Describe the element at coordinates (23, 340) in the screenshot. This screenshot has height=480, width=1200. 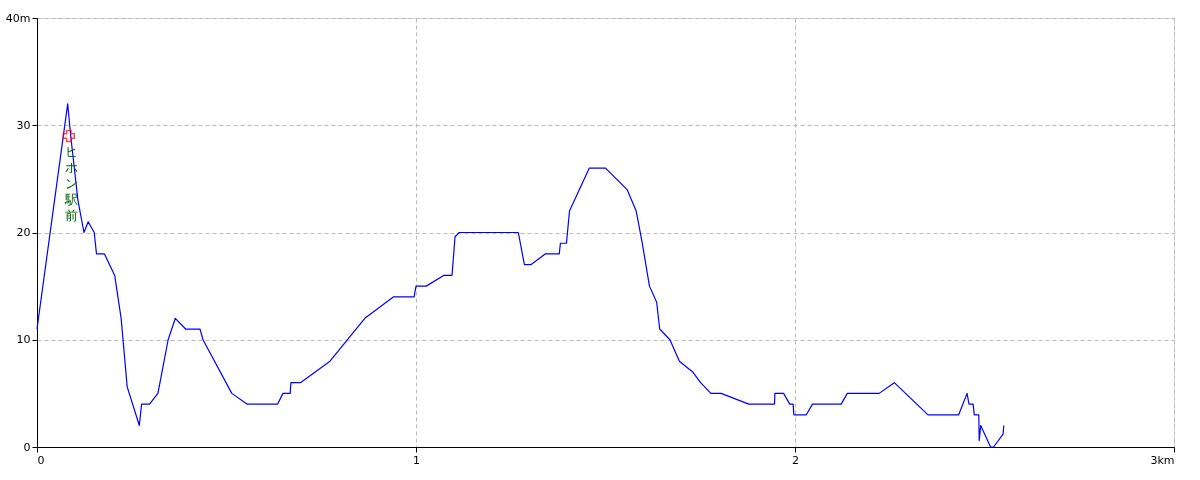
I see `y-tick-label: 10` at that location.